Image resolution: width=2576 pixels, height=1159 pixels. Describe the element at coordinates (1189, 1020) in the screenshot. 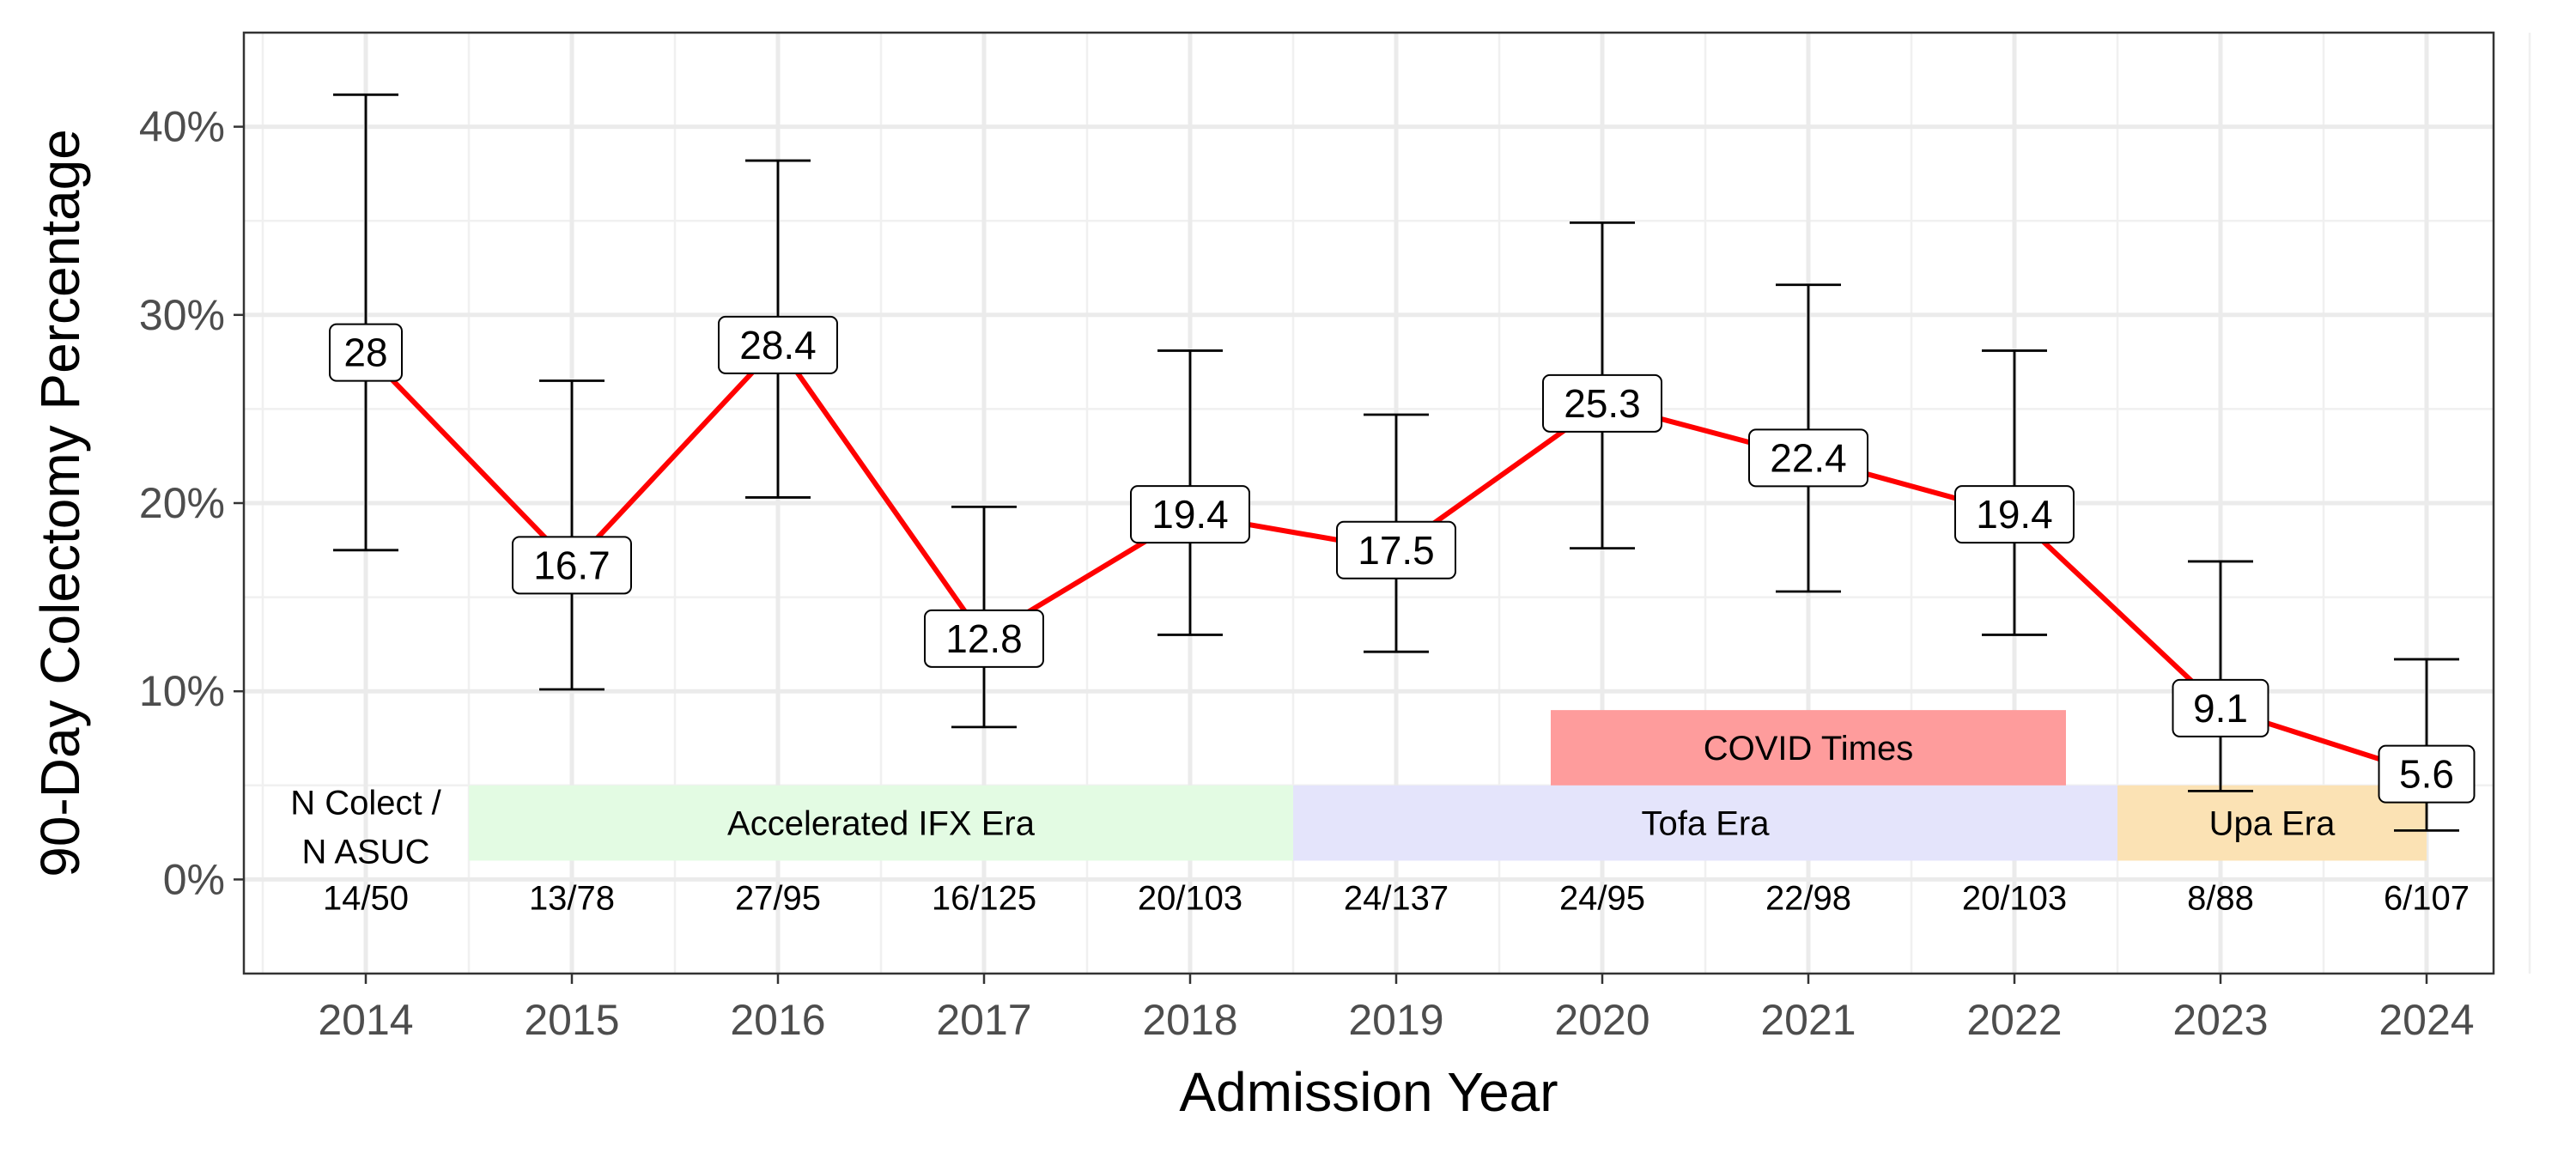

I see `x-tick-label: 2018` at that location.